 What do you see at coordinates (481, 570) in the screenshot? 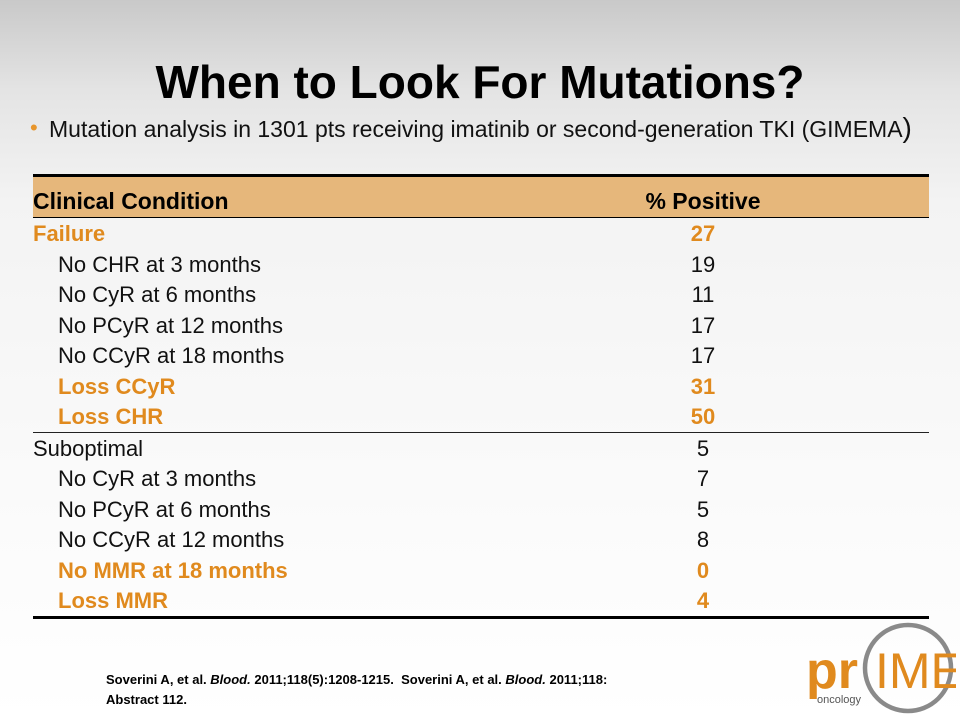
I see `table-row: No MMR at 18 months 0` at bounding box center [481, 570].